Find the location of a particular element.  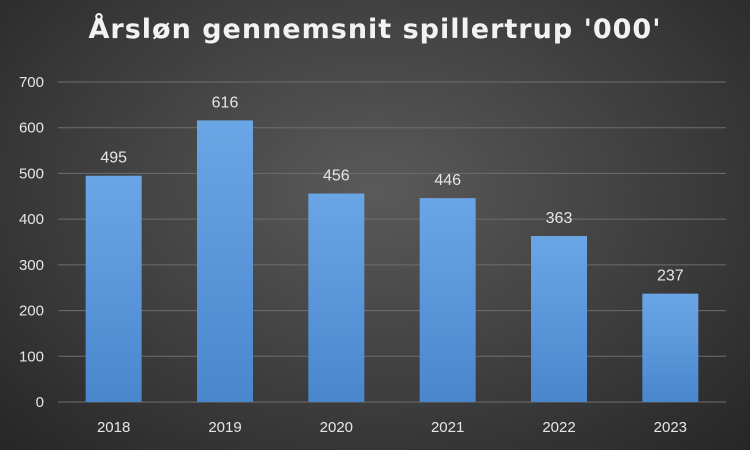

chart-title: Årsløn gennemsnit spillertrup '000' is located at coordinates (375, 29).